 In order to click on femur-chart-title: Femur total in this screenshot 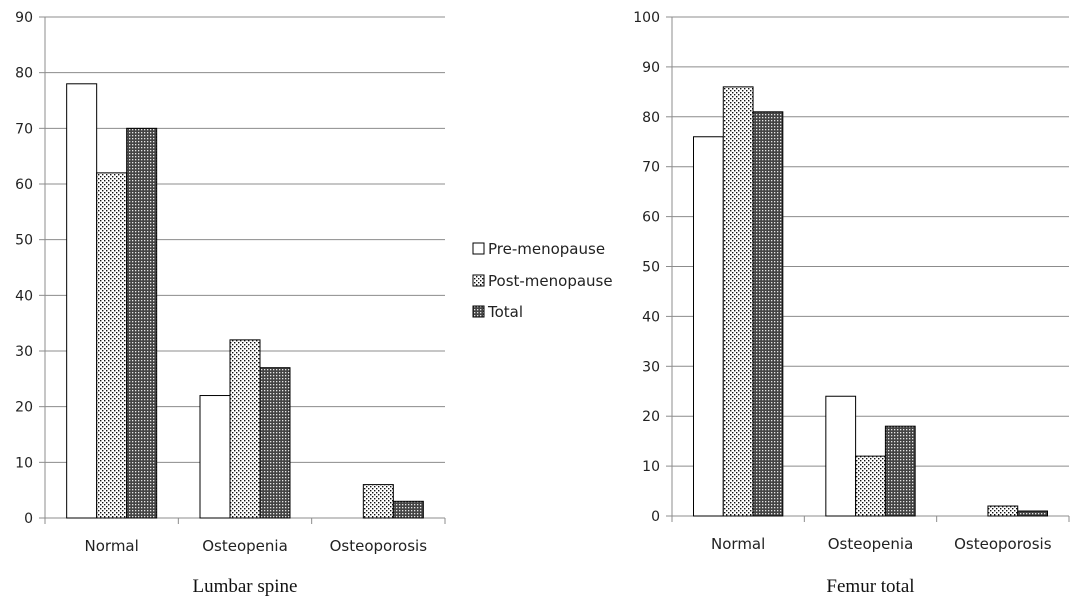, I will do `click(870, 586)`.